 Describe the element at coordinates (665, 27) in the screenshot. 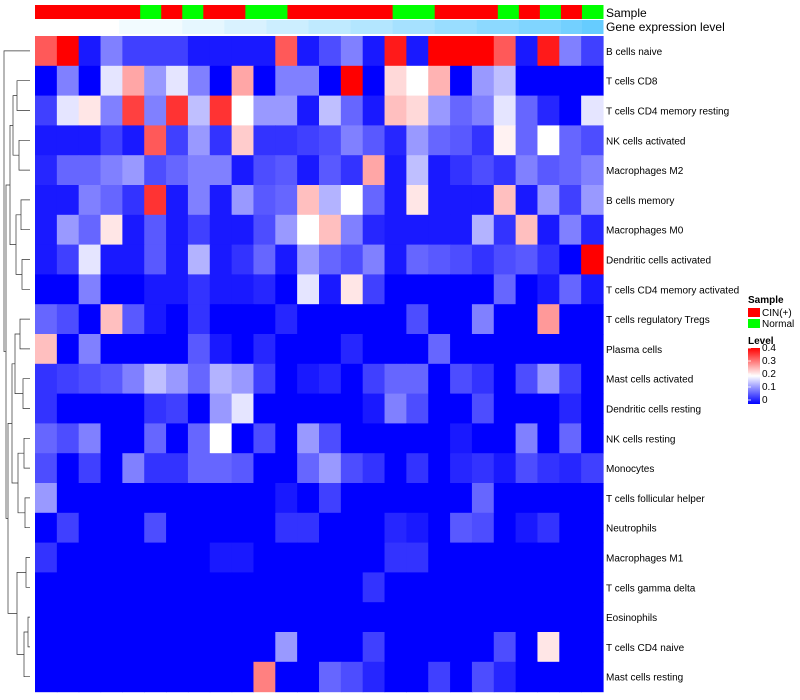

I see `annotation-label-gene-expression: Gene expression level` at that location.